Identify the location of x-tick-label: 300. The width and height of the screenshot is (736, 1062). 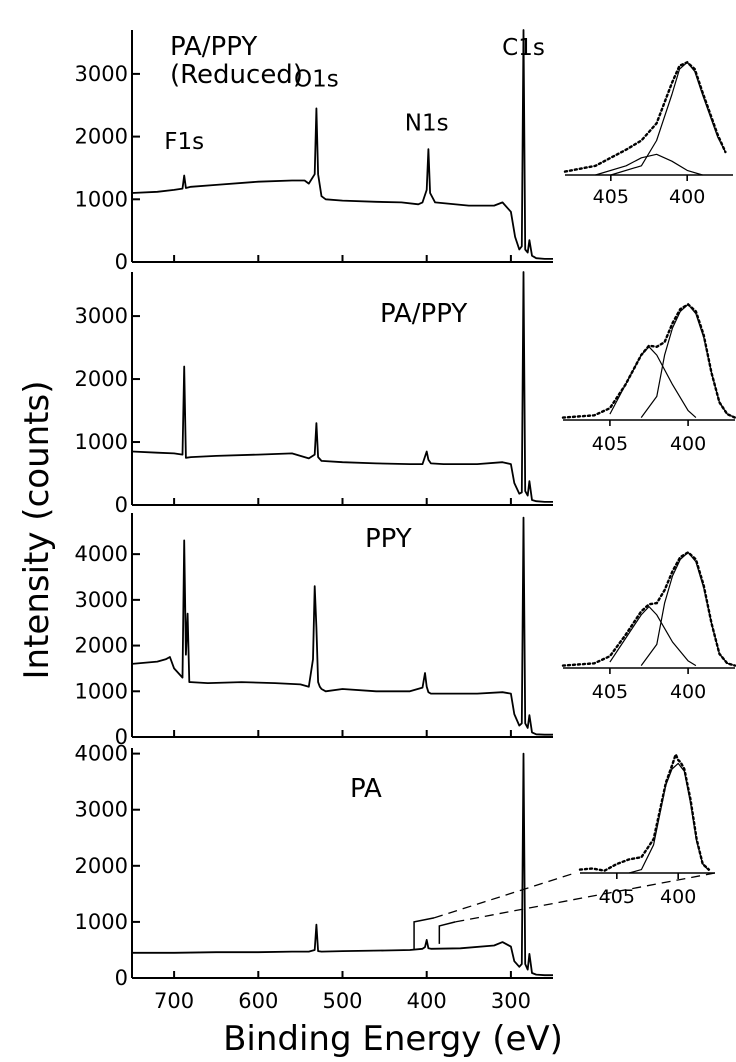
(511, 1001).